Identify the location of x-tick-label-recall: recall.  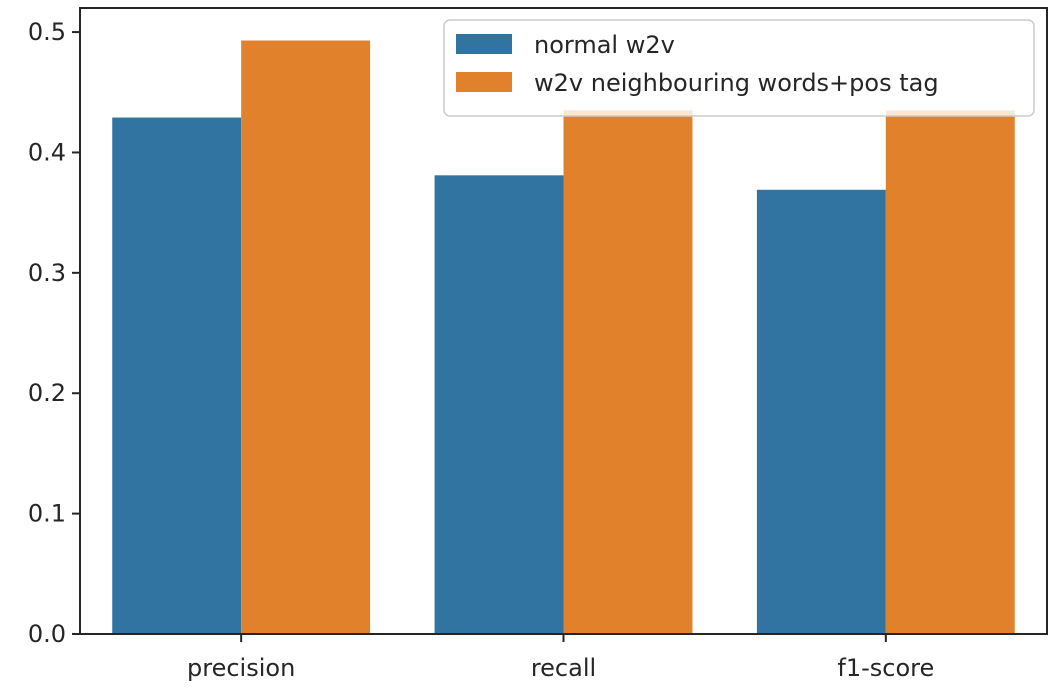
(563, 668).